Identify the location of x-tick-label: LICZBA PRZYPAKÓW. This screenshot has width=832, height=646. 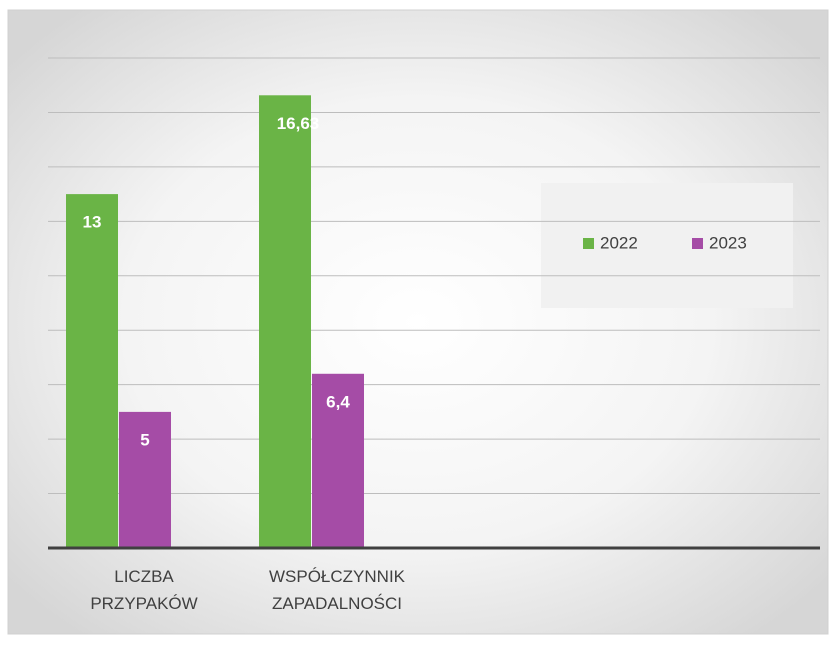
(143, 590).